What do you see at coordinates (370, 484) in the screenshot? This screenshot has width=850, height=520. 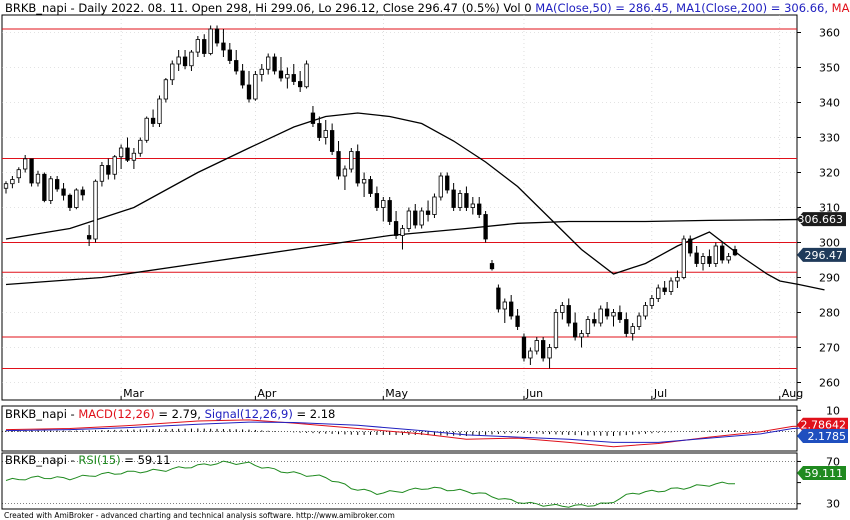 I see `rsi-line-path` at bounding box center [370, 484].